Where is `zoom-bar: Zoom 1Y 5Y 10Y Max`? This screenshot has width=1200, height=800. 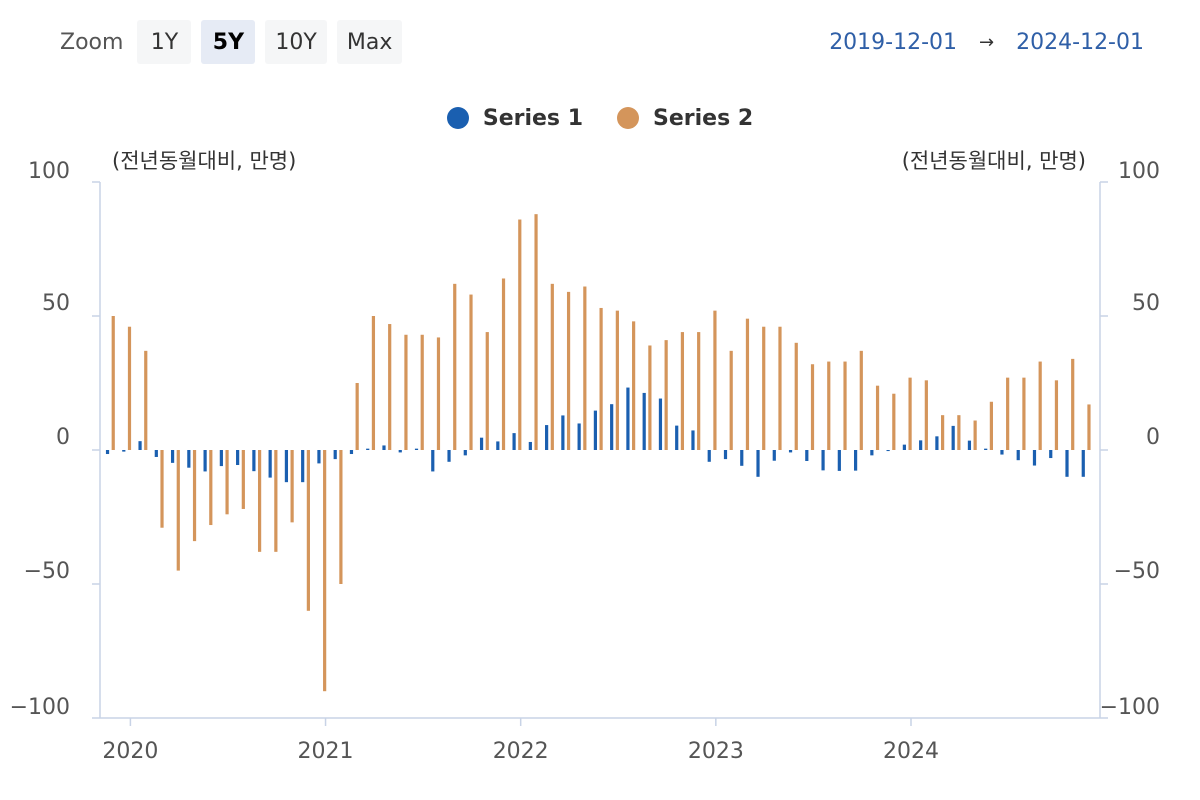
zoom-bar: Zoom 1Y 5Y 10Y Max is located at coordinates (231, 42).